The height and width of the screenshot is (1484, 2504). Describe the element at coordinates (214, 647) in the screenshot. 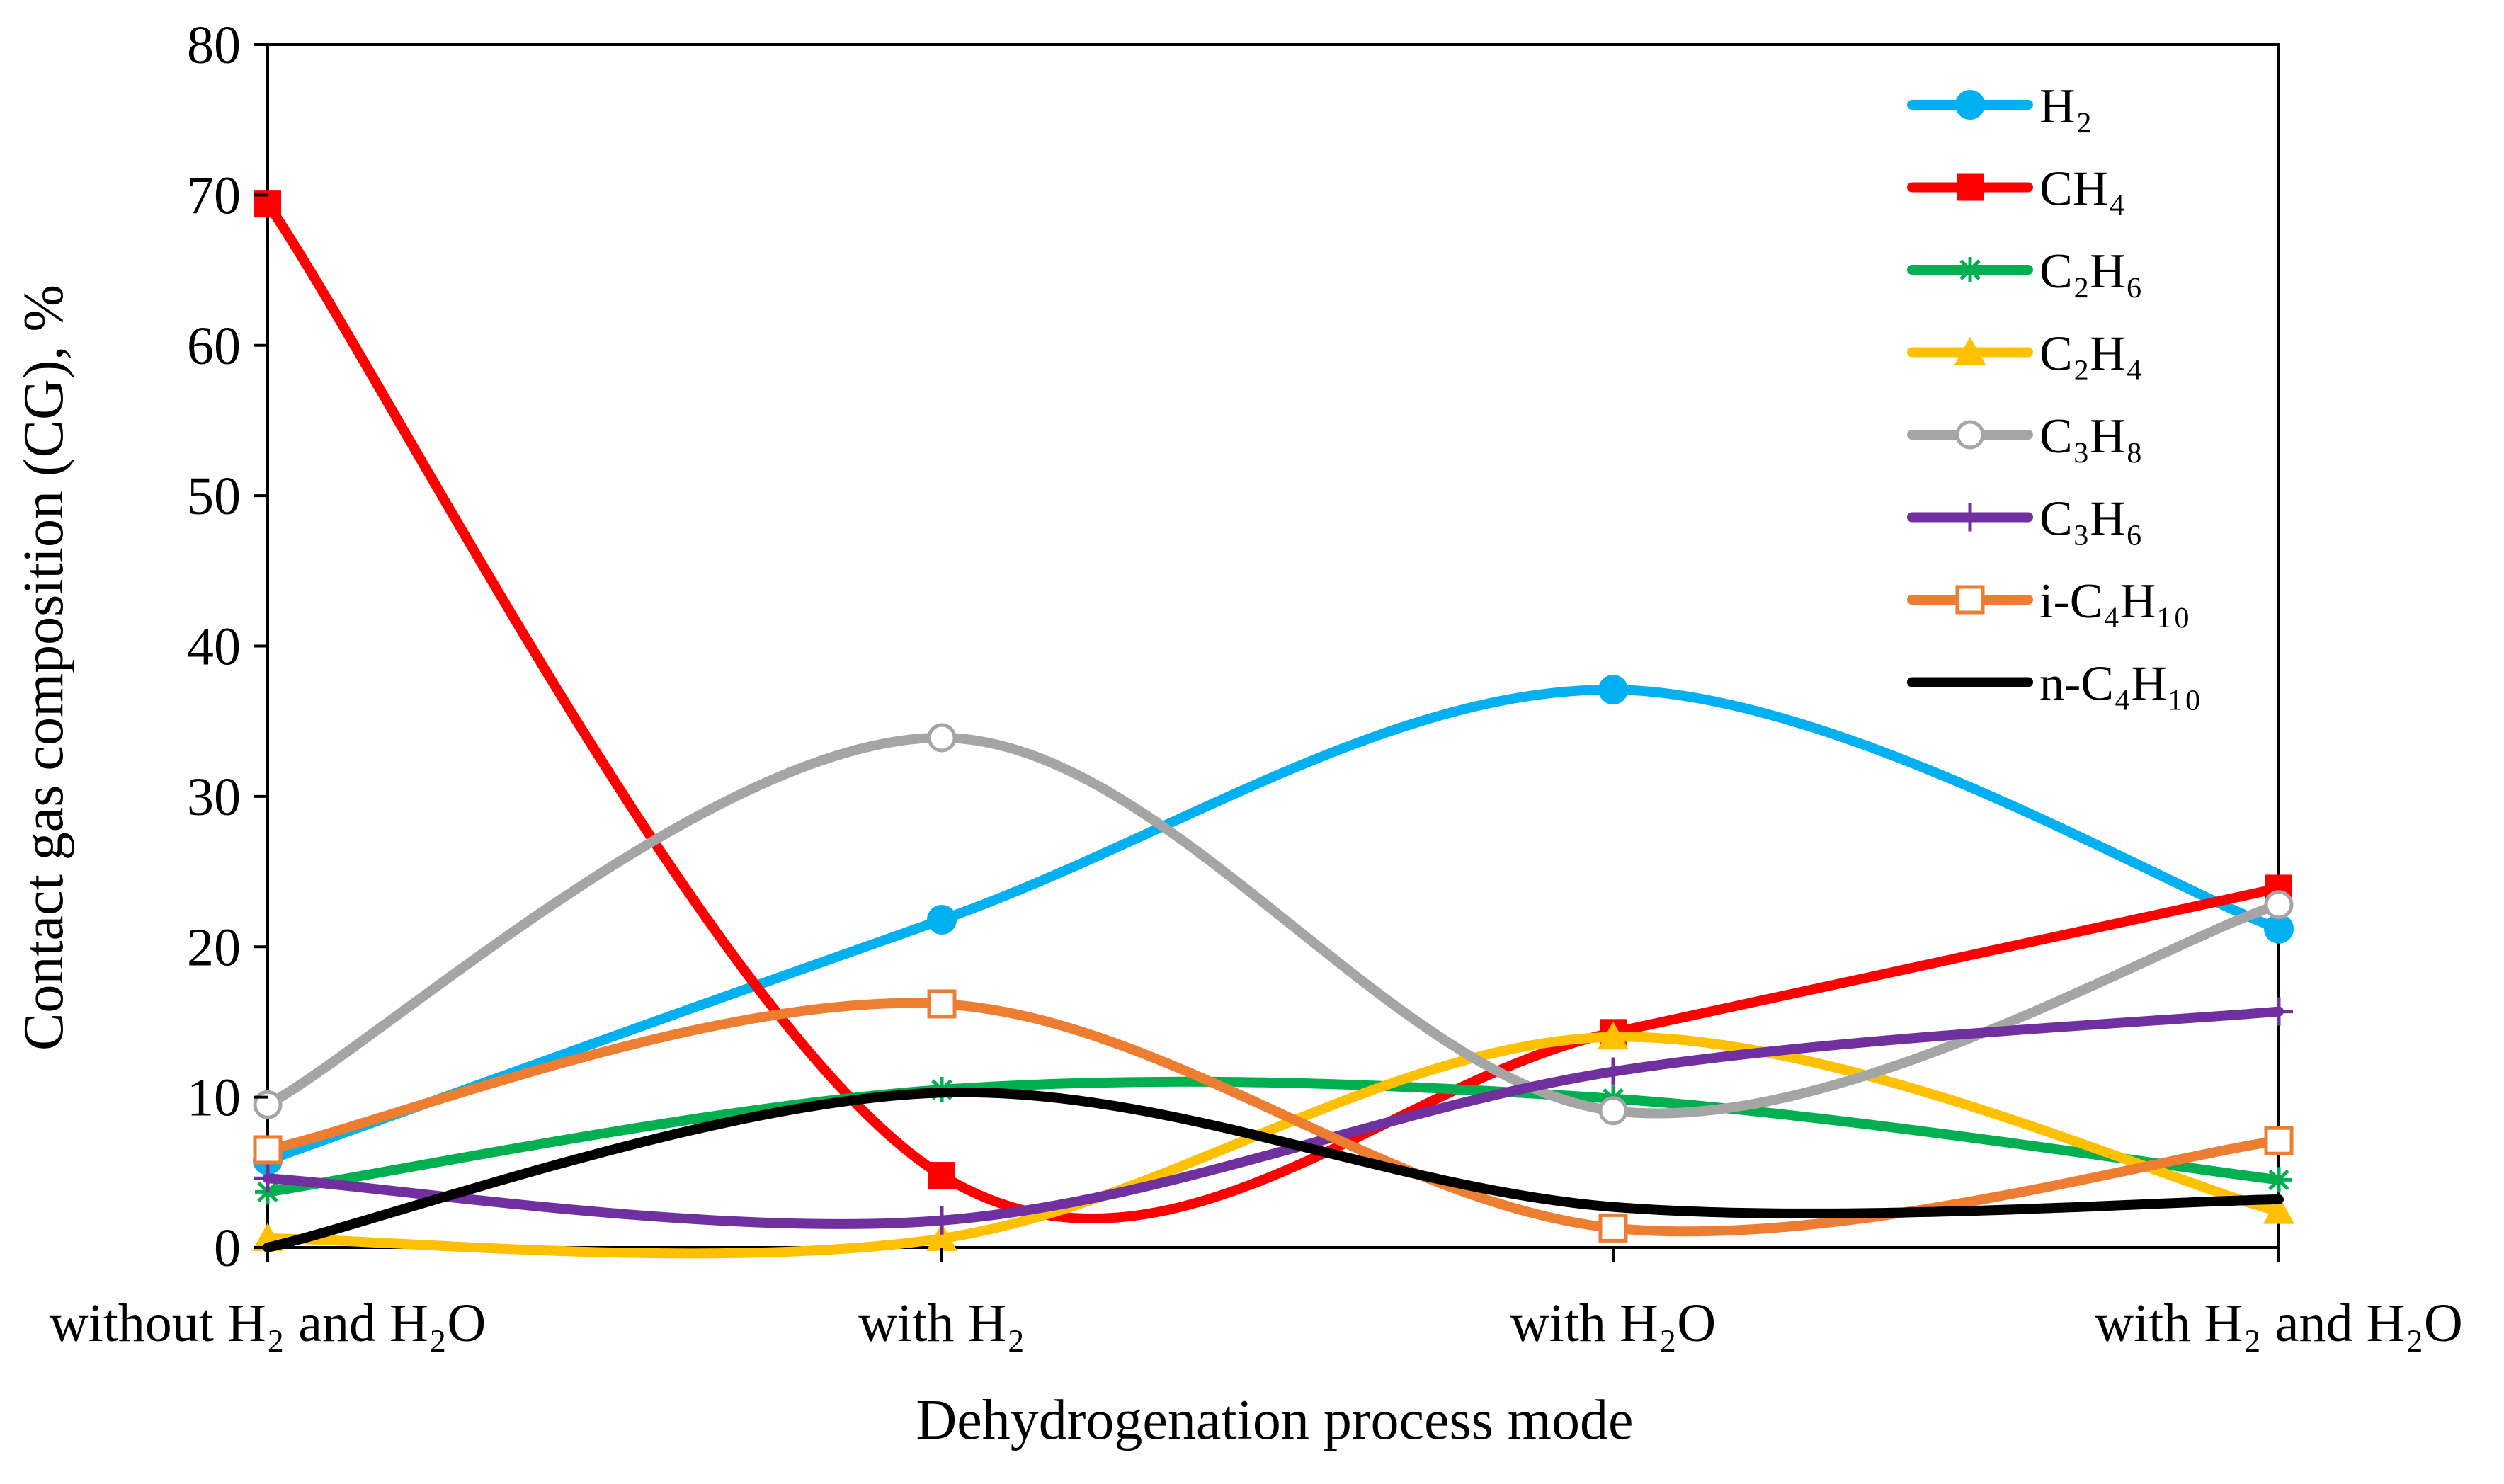

I see `y-tick-label: 40` at that location.